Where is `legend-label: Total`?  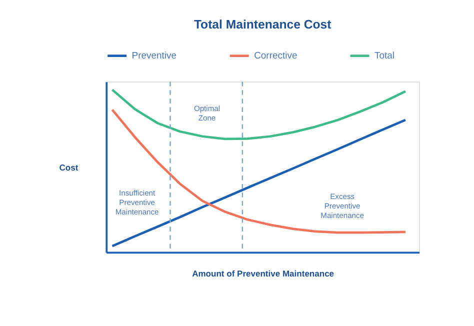 legend-label: Total is located at coordinates (384, 56).